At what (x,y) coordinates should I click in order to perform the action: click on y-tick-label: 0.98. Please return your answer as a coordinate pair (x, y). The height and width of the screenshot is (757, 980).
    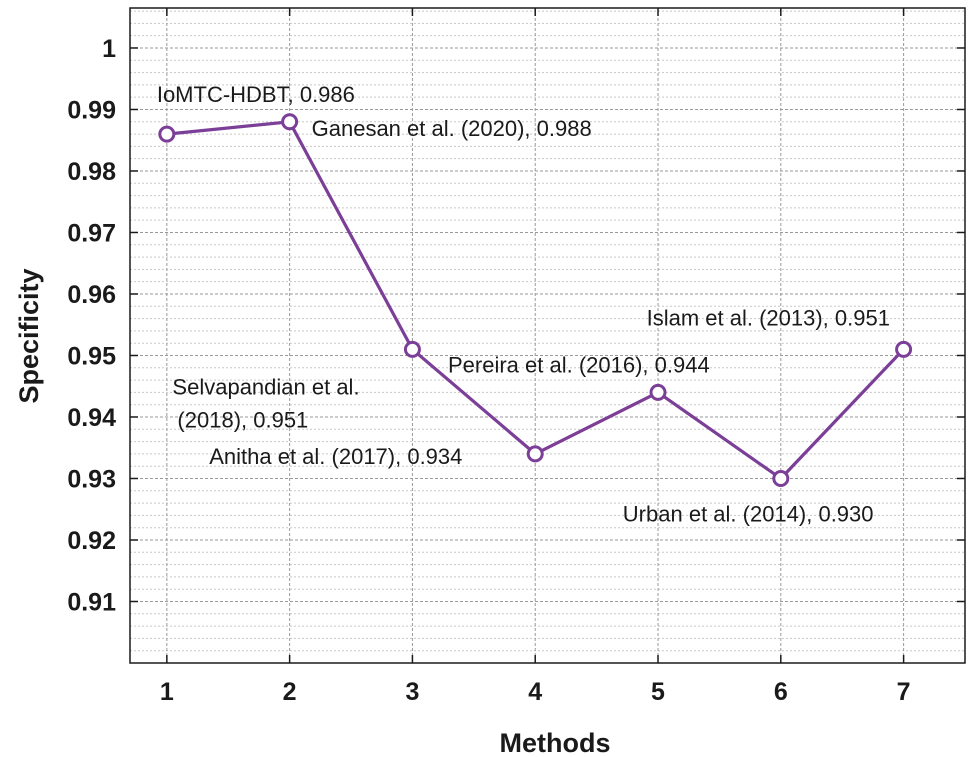
    Looking at the image, I should click on (91, 172).